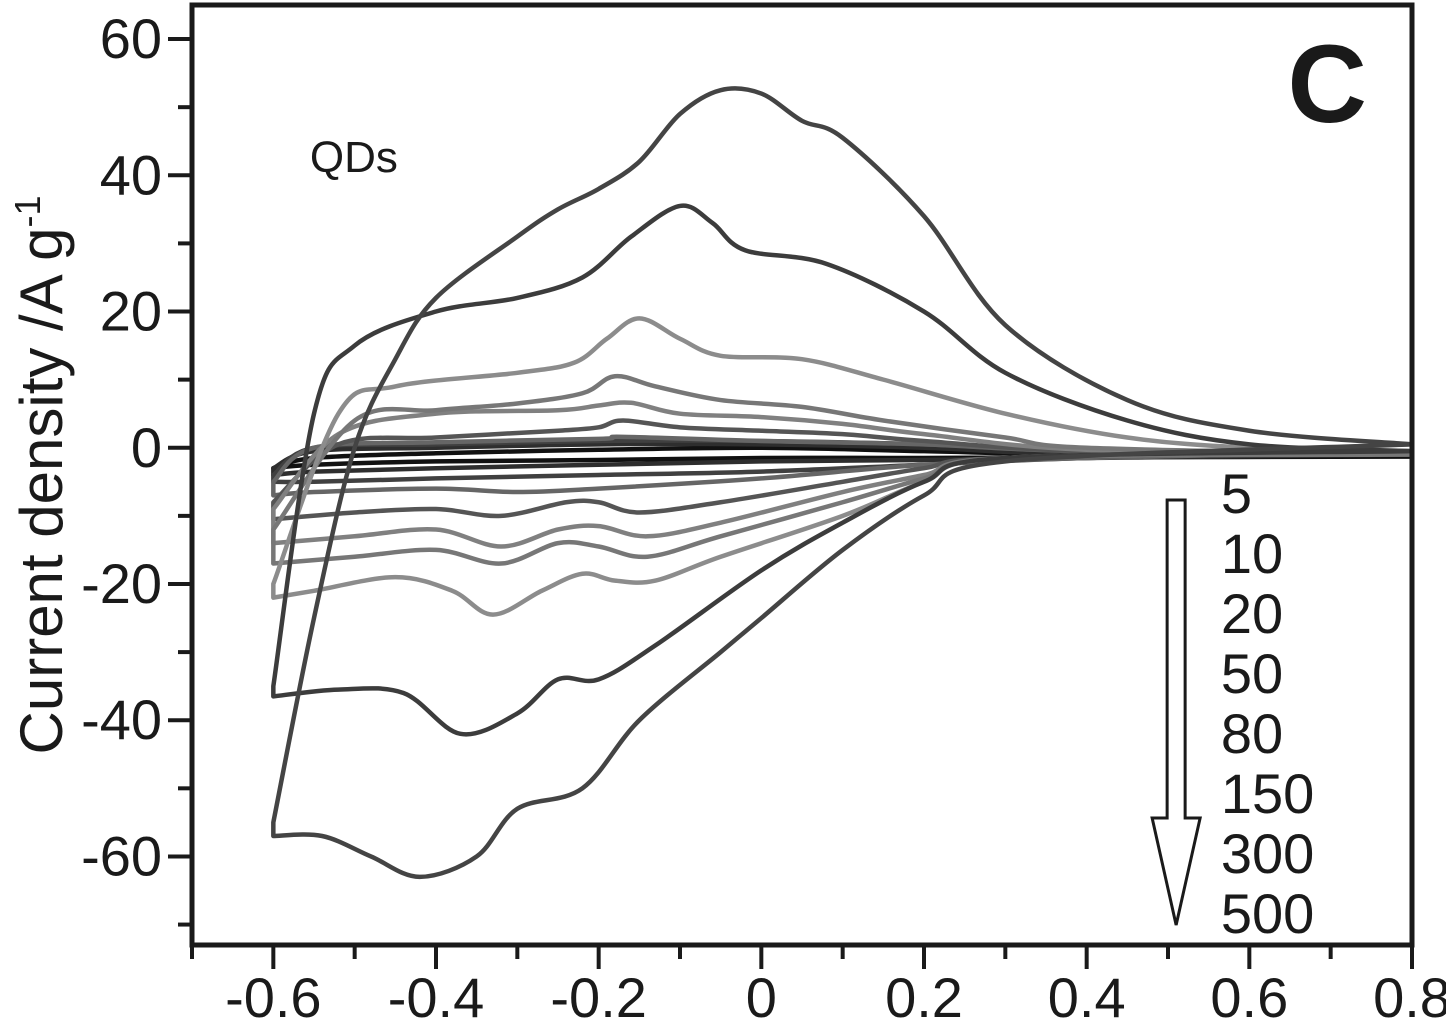 This screenshot has height=1023, width=1446. I want to click on legend-label: 300, so click(1267, 853).